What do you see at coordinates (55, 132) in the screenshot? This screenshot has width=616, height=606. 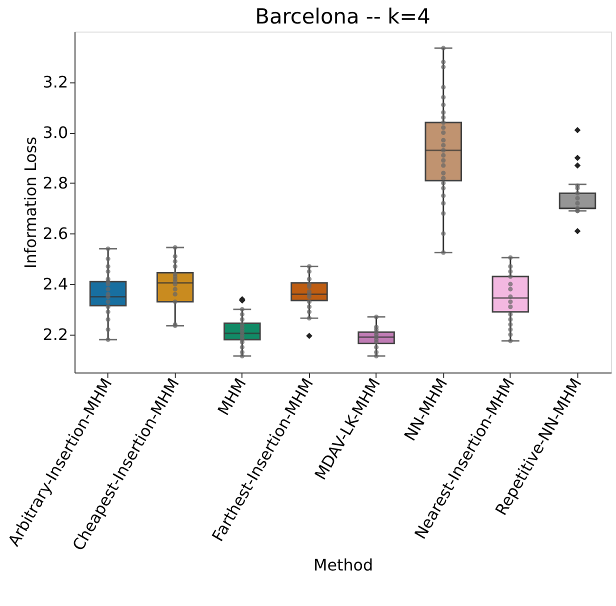 I see `y-tick-label: 3.0` at bounding box center [55, 132].